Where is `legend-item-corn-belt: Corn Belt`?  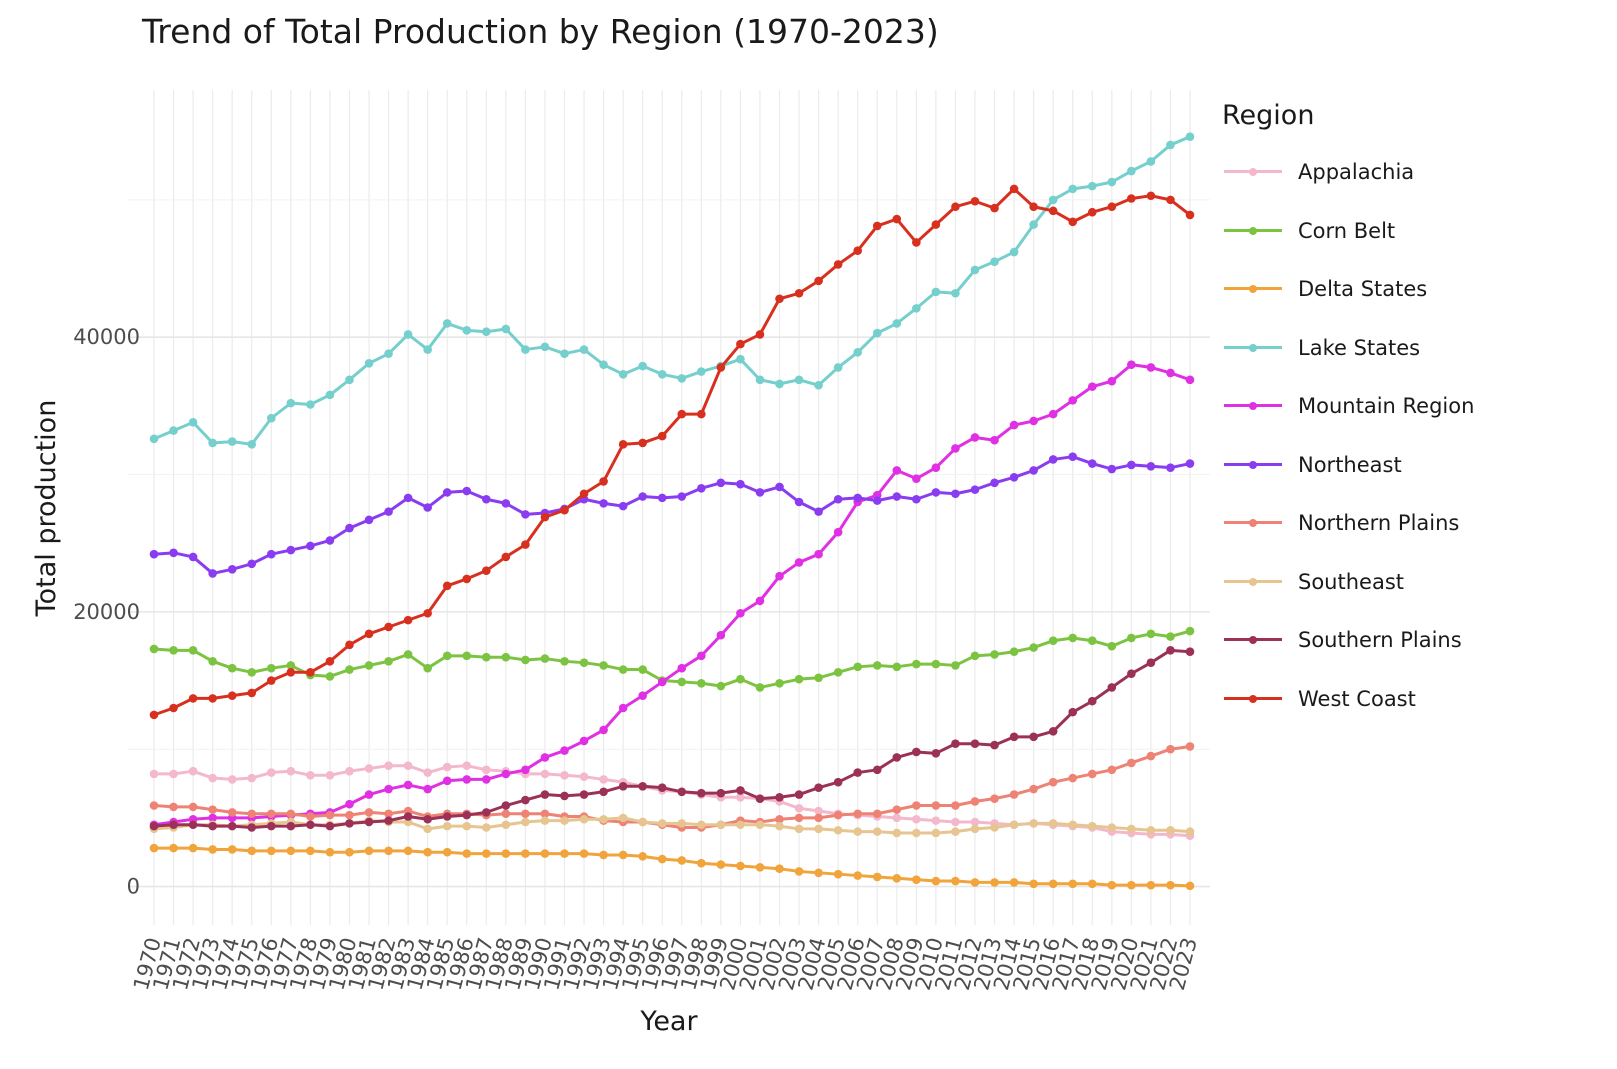 legend-item-corn-belt: Corn Belt is located at coordinates (1348, 231).